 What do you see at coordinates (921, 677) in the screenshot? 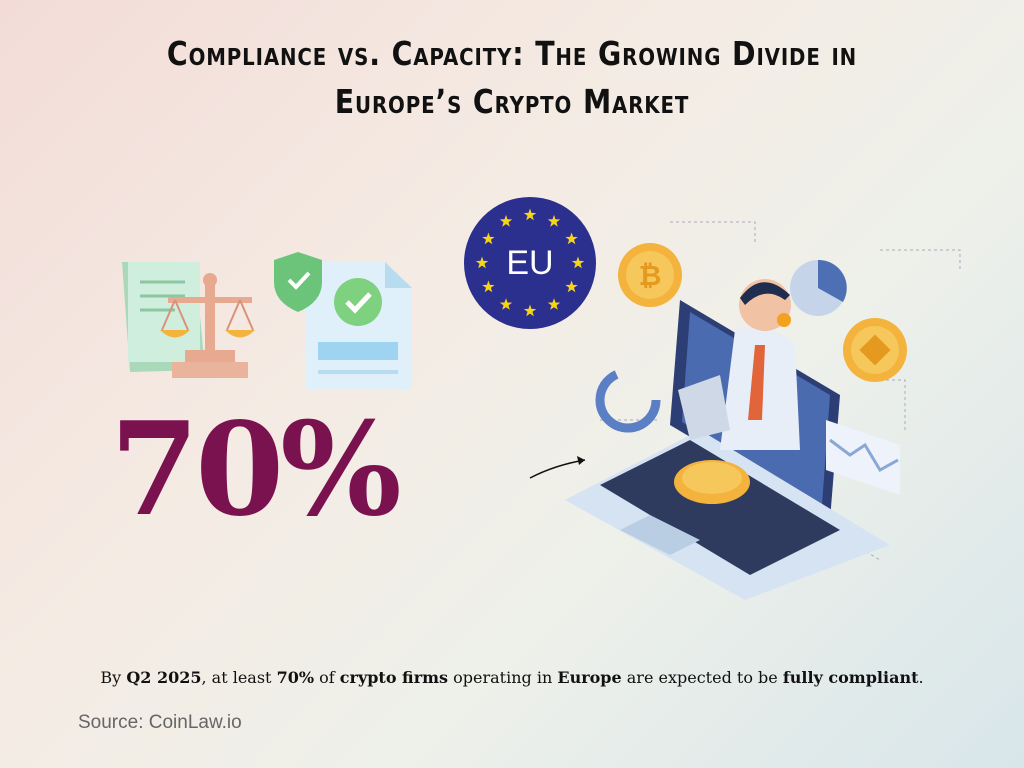
I see `caption-segment: .` at bounding box center [921, 677].